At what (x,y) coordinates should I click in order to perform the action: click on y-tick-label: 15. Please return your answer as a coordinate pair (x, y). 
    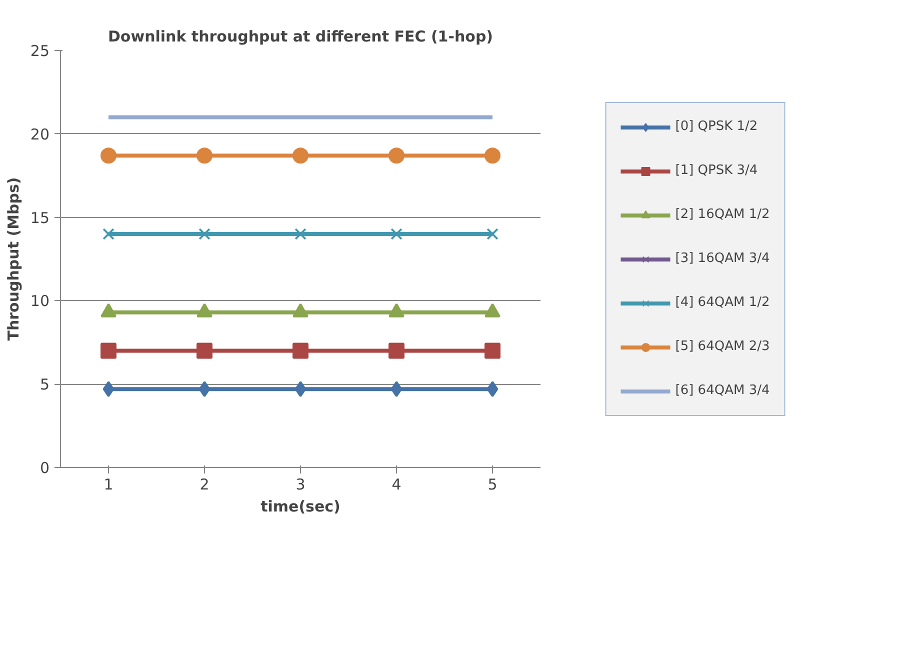
    Looking at the image, I should click on (40, 217).